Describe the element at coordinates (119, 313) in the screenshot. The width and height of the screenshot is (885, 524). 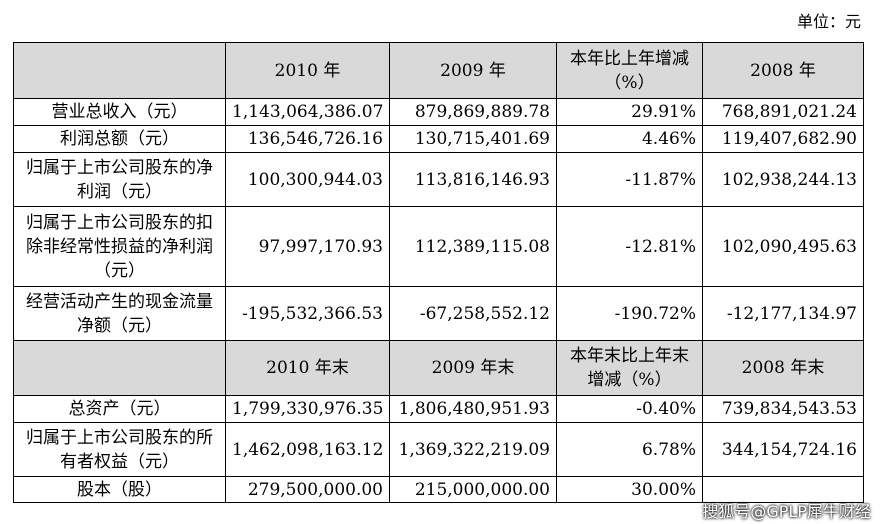
I see `row-label: 经营活动产生的现金流量净额（元）` at that location.